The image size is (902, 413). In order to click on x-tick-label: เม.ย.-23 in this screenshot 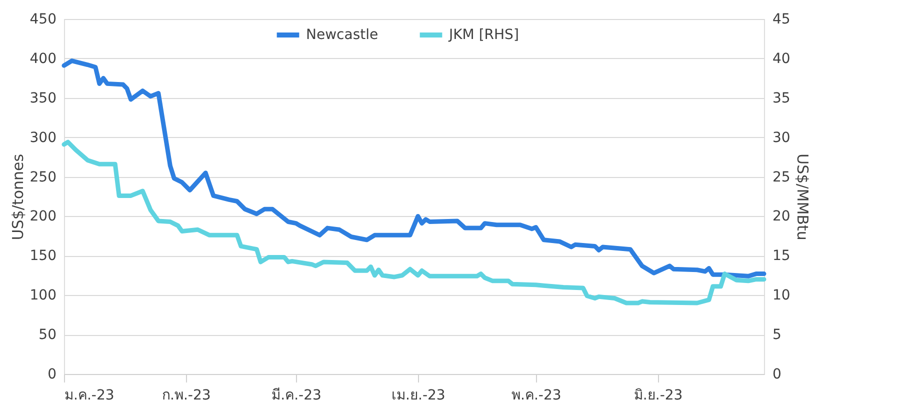, I will do `click(419, 396)`.